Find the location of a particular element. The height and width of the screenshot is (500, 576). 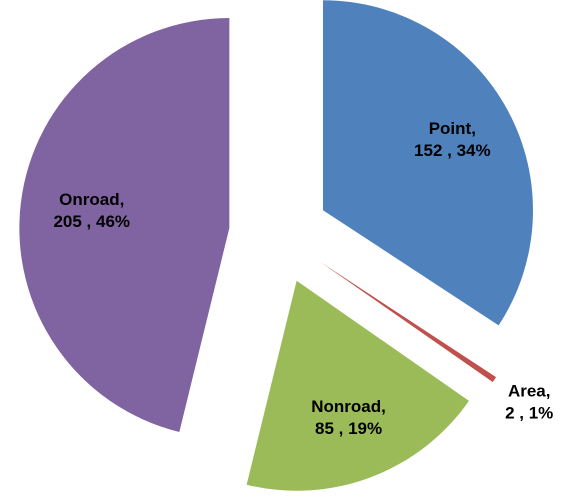

slice-category-label: Area, is located at coordinates (529, 391).